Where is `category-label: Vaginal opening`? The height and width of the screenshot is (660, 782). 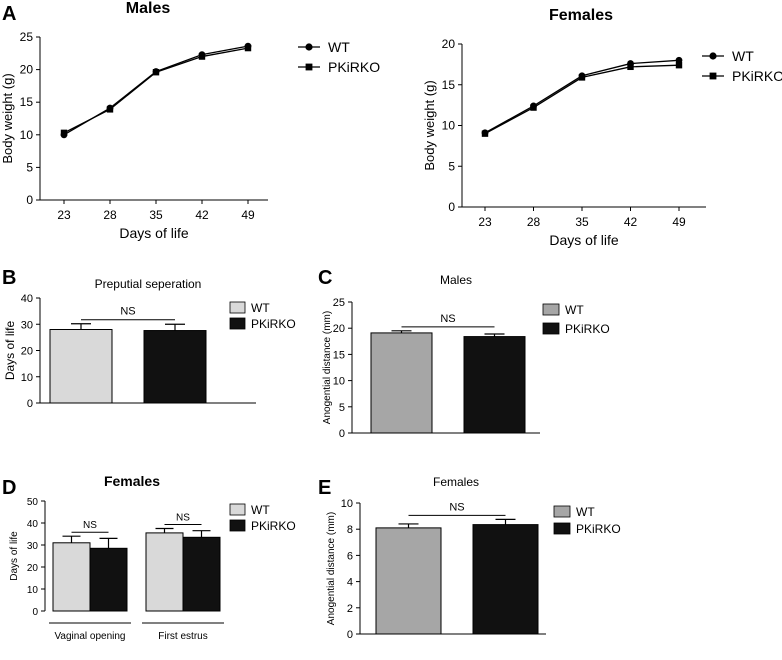 category-label: Vaginal opening is located at coordinates (90, 636).